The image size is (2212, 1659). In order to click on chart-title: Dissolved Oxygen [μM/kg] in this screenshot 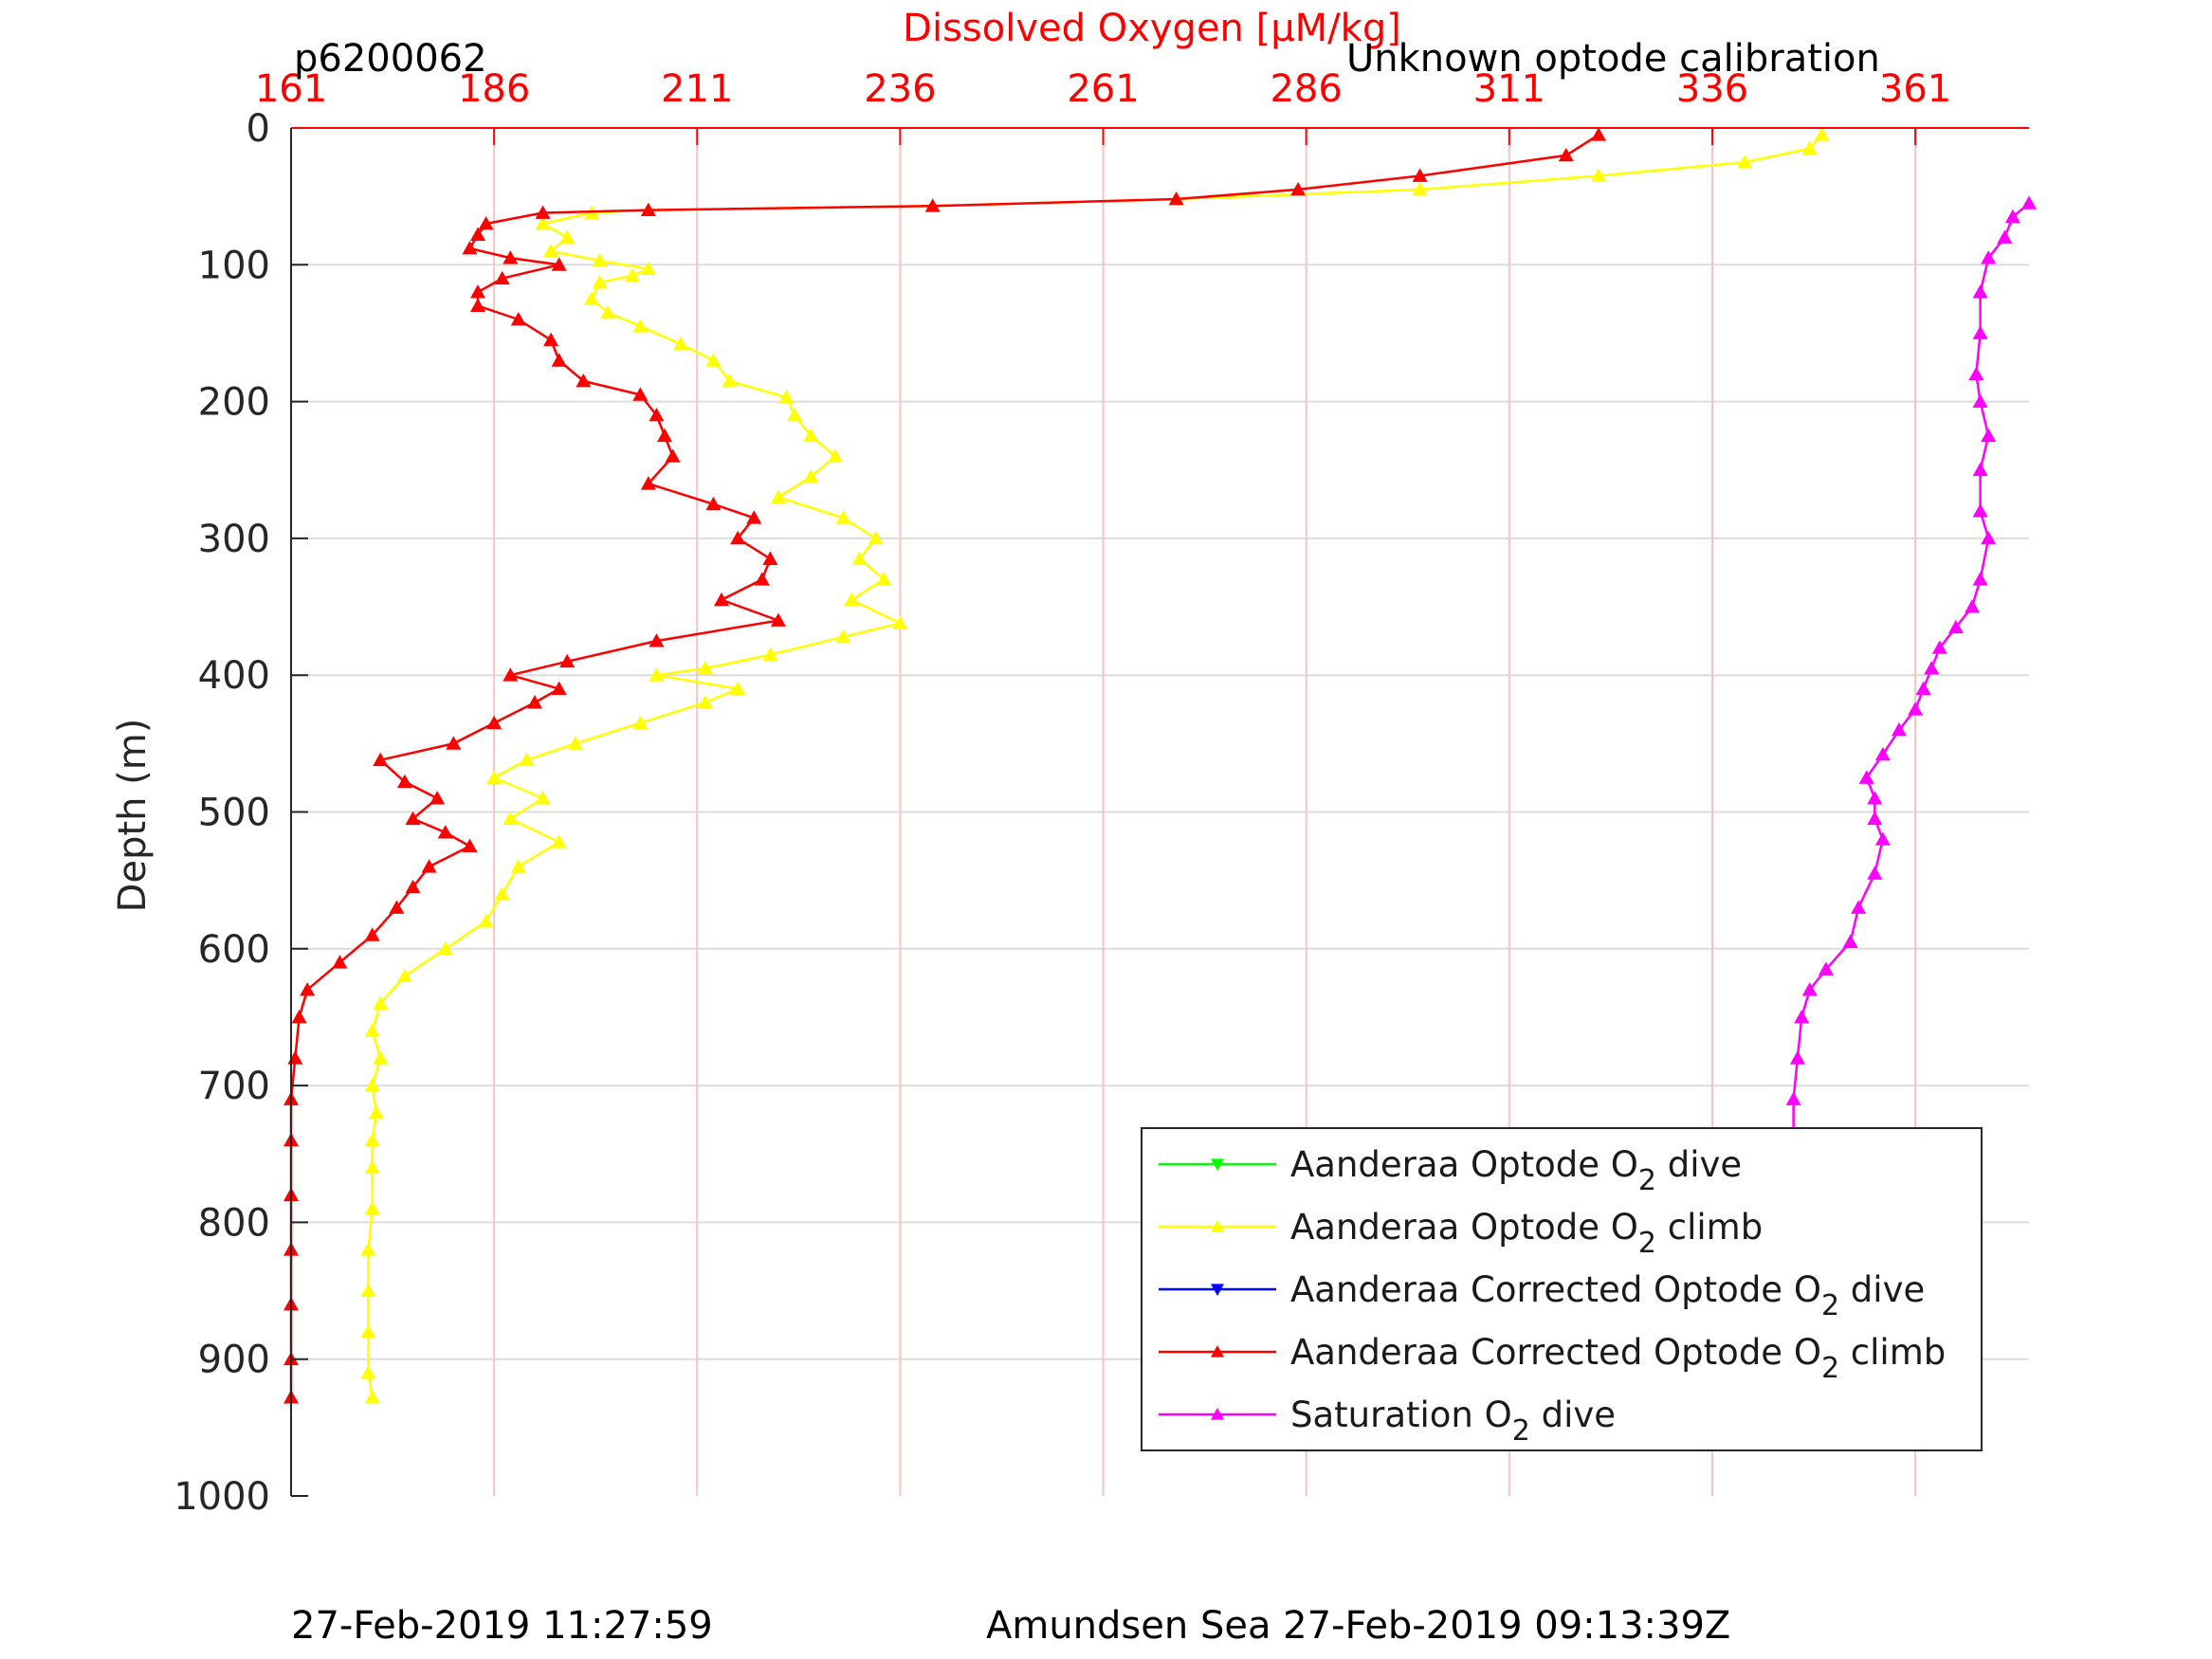, I will do `click(1152, 28)`.